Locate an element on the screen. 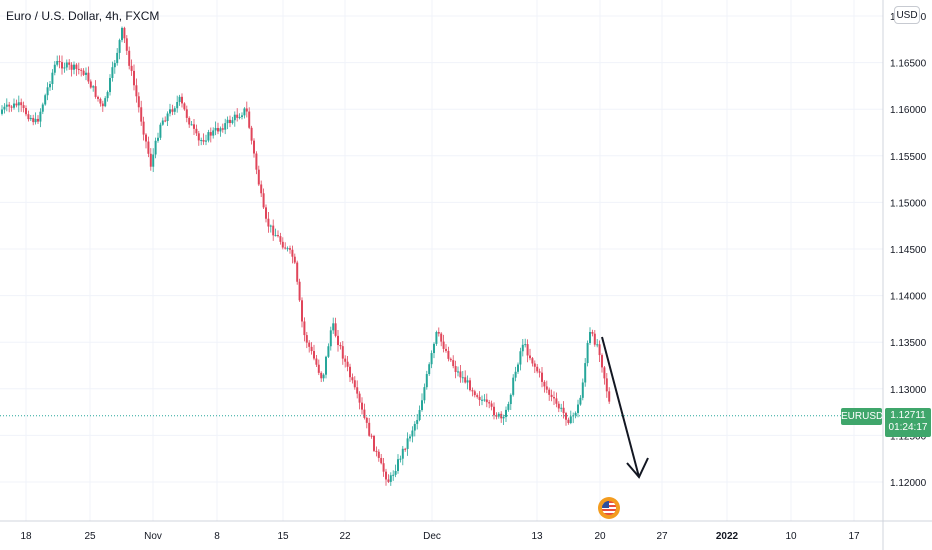 The width and height of the screenshot is (932, 550). currency-button: USD is located at coordinates (907, 15).